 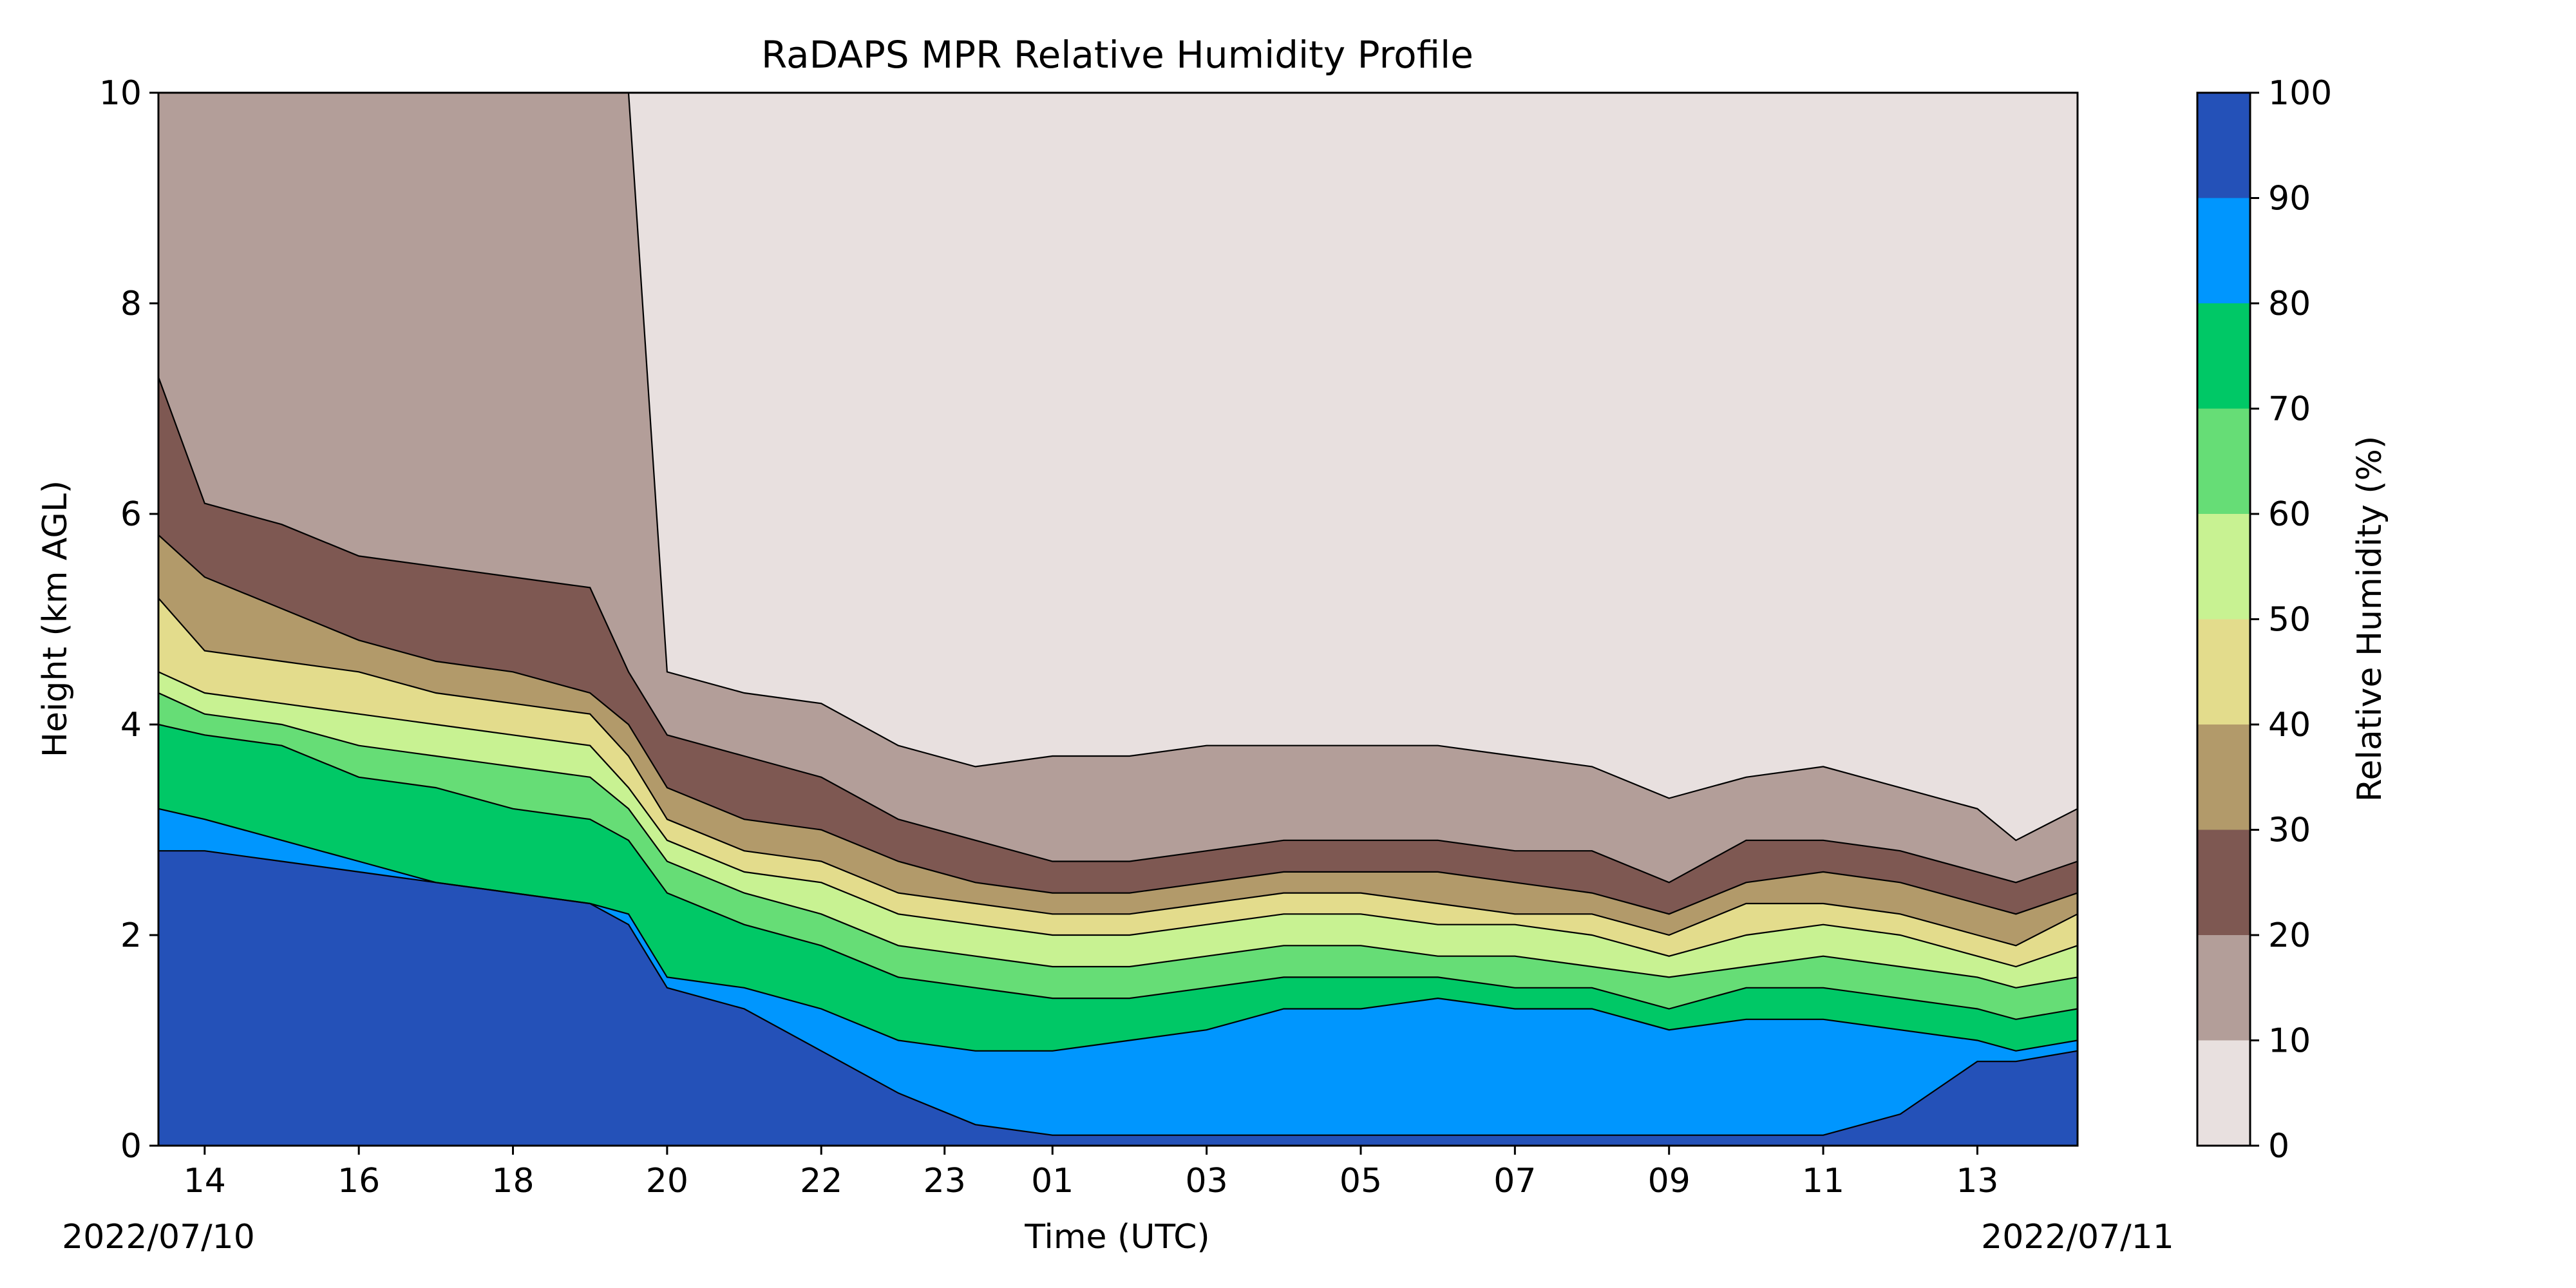 What do you see at coordinates (821, 1181) in the screenshot?
I see `x-tick-label: 22` at bounding box center [821, 1181].